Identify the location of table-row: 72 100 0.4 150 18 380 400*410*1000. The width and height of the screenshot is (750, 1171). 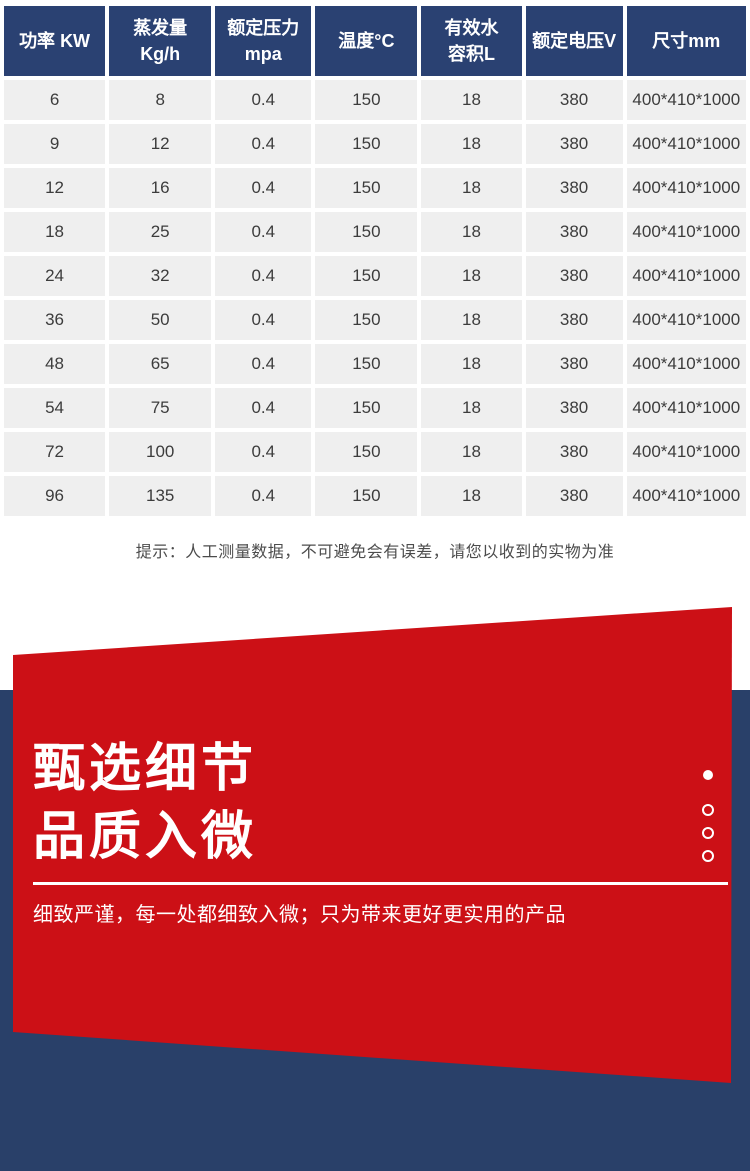
(375, 452).